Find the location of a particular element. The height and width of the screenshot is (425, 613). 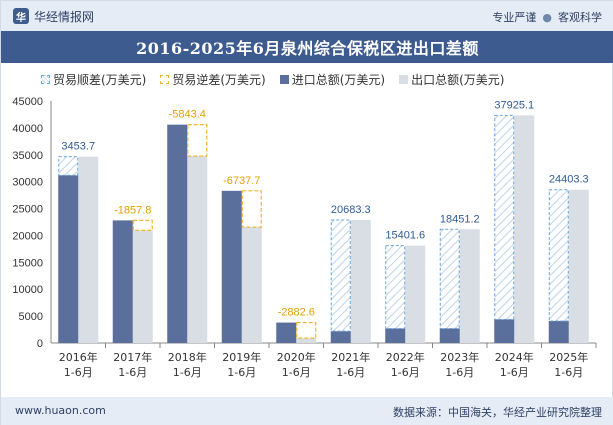

title-bar: 2016-2025年6月泉州综合保税区进出口差额 is located at coordinates (307, 47).